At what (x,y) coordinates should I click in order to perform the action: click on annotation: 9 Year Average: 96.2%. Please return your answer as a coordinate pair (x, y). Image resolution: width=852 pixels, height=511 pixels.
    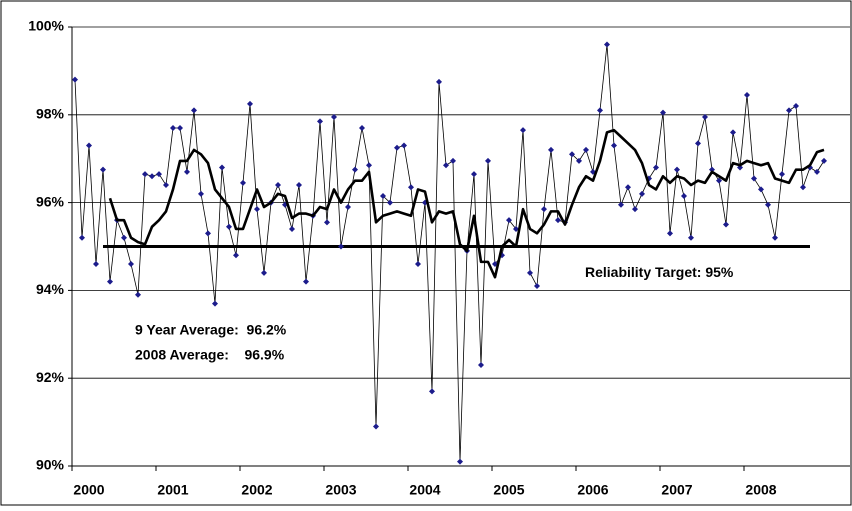
    Looking at the image, I should click on (211, 330).